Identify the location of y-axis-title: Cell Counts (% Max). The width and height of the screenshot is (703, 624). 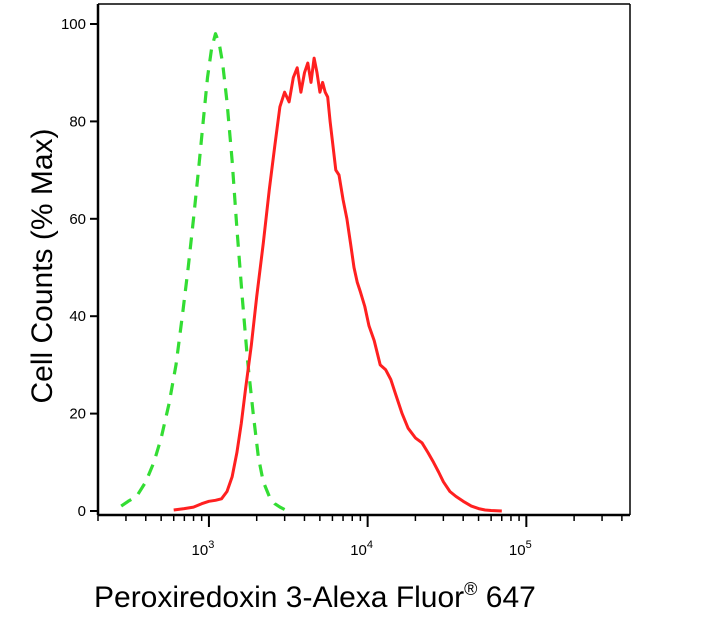
(42, 265).